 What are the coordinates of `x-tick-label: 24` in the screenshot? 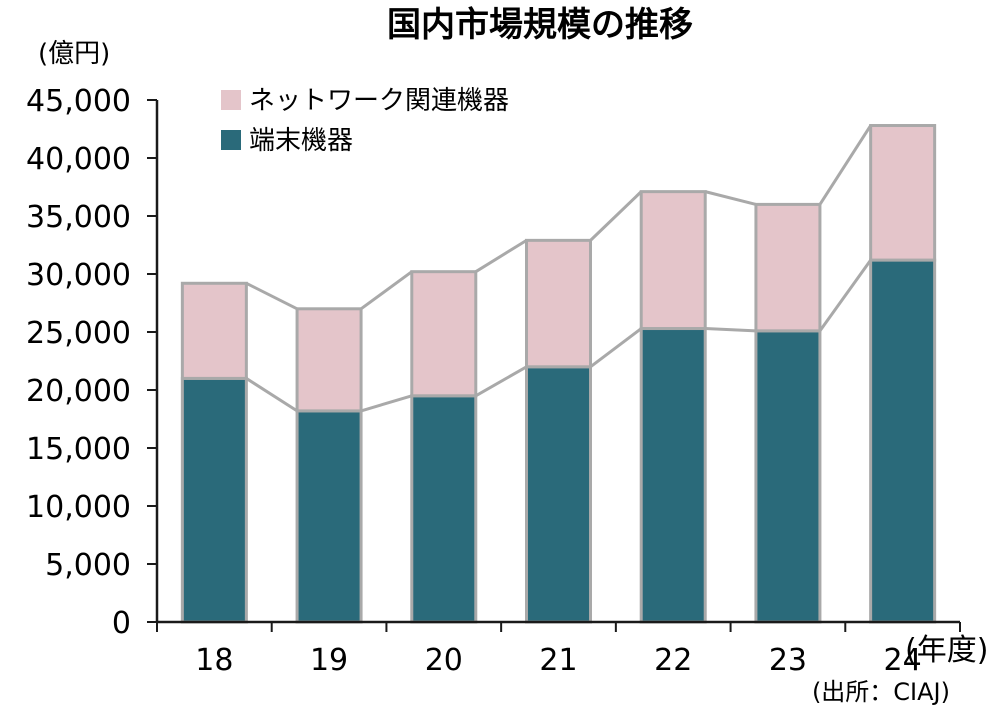 It's located at (903, 660).